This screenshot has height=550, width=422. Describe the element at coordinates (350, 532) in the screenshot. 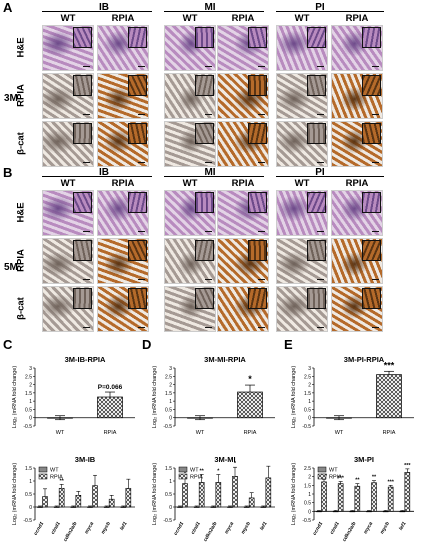

I see `x-tick-label: cdkn2a/b` at that location.